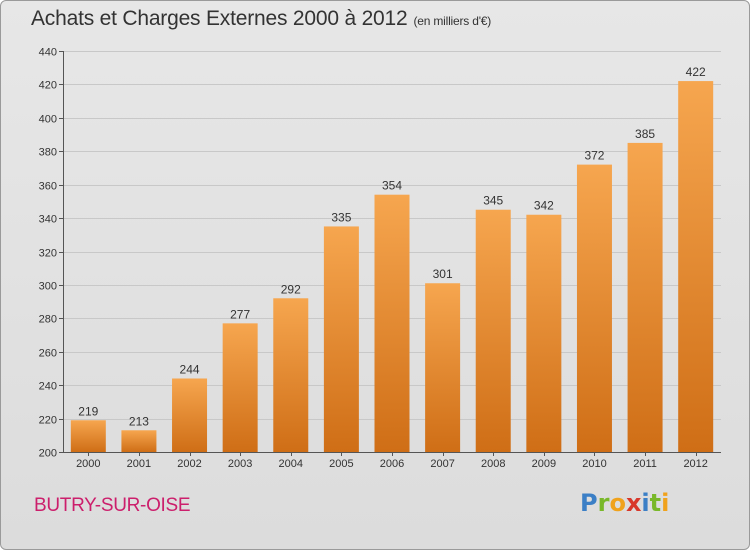  What do you see at coordinates (112, 505) in the screenshot?
I see `city-name: BUTRY-SUR-OISE` at bounding box center [112, 505].